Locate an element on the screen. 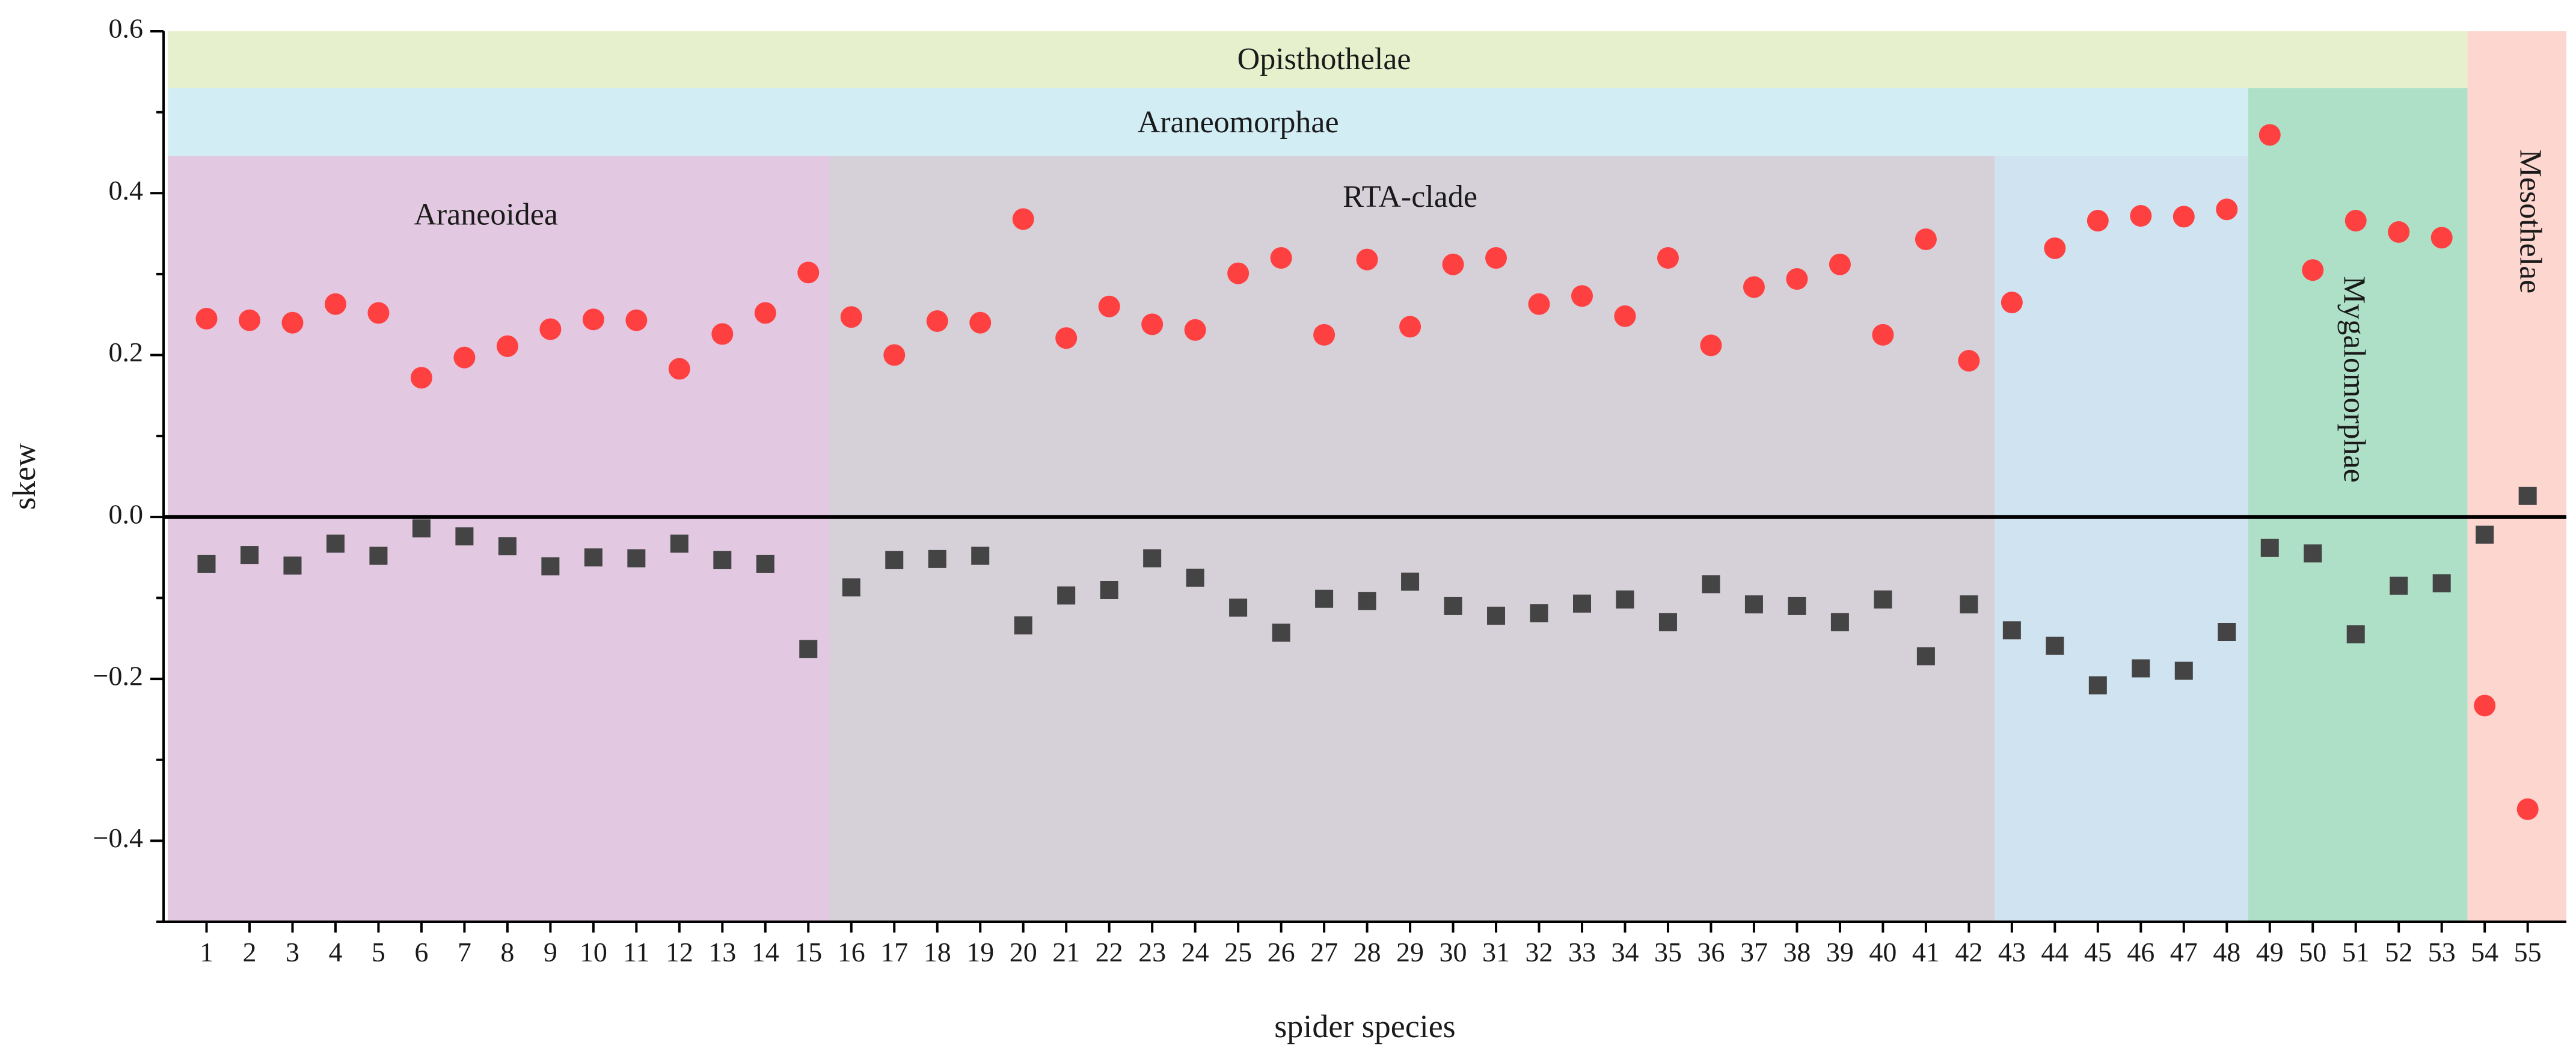 Image resolution: width=2576 pixels, height=1057 pixels. x-tick-label: 36 is located at coordinates (1711, 952).